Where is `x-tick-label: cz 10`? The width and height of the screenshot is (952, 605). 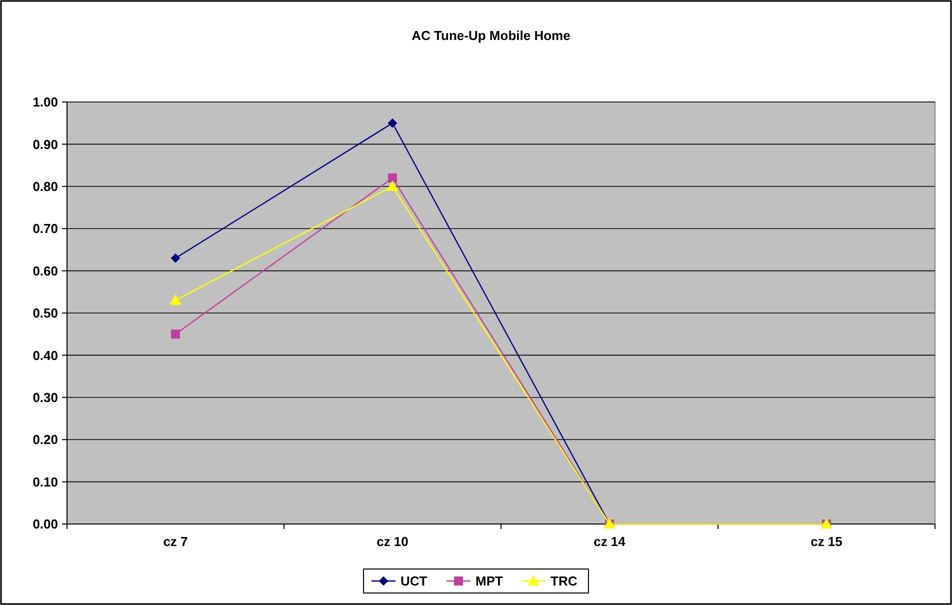
x-tick-label: cz 10 is located at coordinates (392, 541).